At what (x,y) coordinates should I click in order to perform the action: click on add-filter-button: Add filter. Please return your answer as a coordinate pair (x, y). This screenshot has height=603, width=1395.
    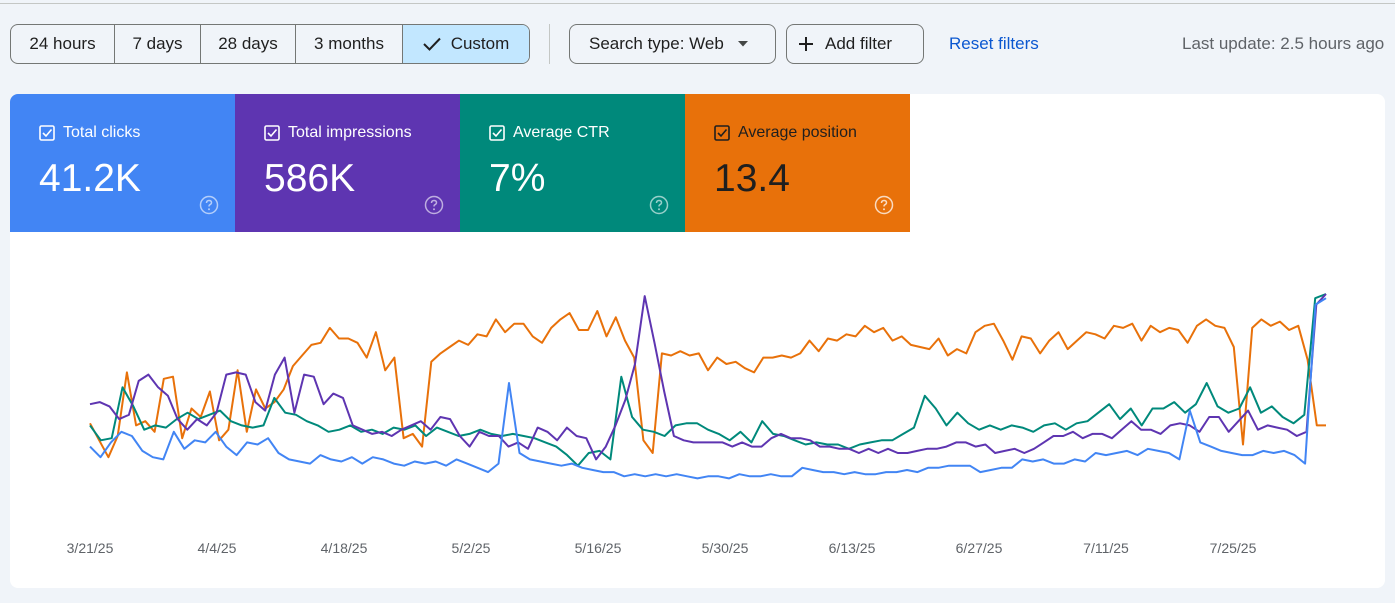
    Looking at the image, I should click on (855, 44).